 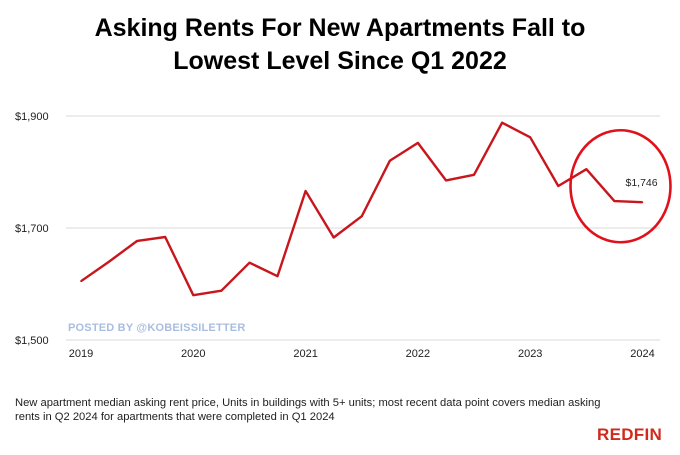 What do you see at coordinates (81, 354) in the screenshot?
I see `x-tick-label: 2019` at bounding box center [81, 354].